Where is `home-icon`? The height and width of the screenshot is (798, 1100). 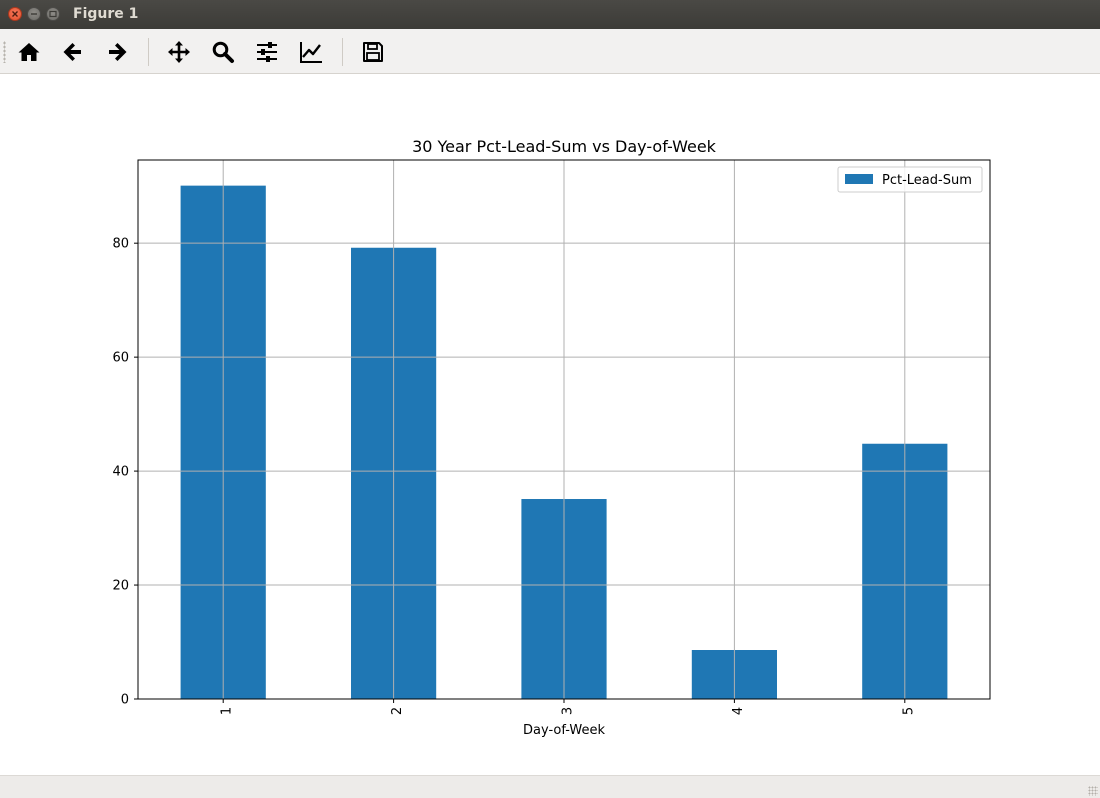
home-icon is located at coordinates (29, 52).